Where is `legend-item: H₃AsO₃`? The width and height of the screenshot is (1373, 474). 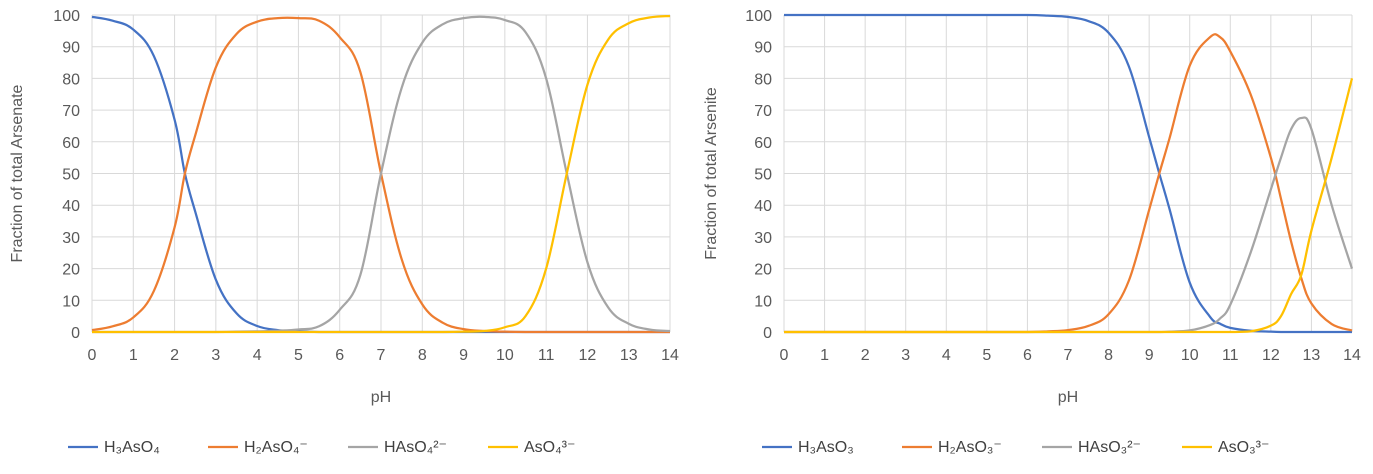 legend-item: H₃AsO₃ is located at coordinates (808, 447).